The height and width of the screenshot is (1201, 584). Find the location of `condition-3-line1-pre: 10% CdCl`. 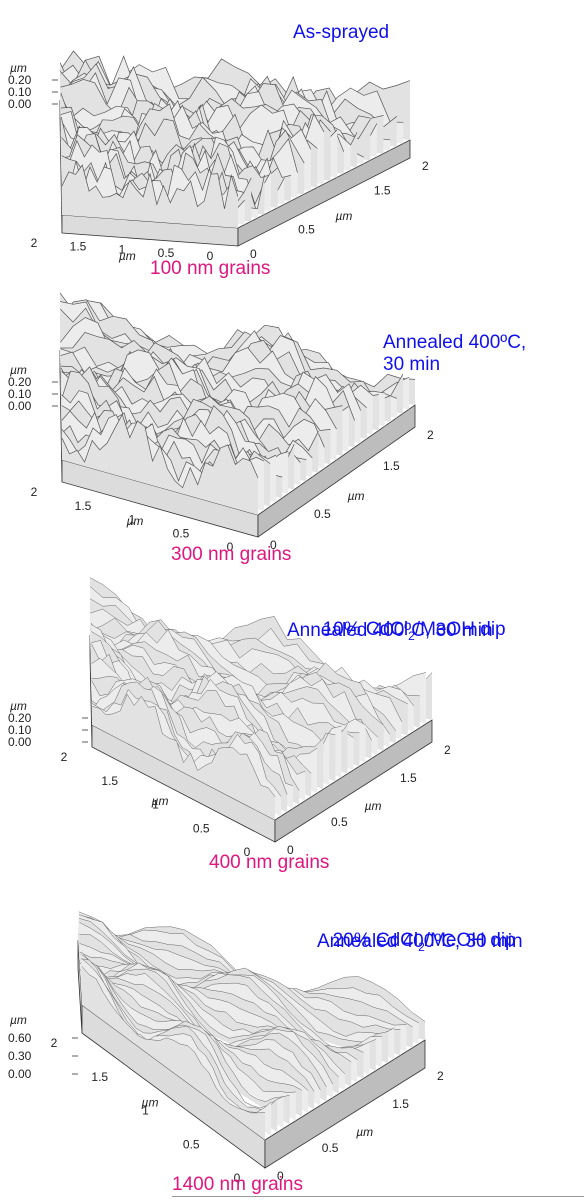

condition-3-line1-pre: 10% CdCl is located at coordinates (365, 629).